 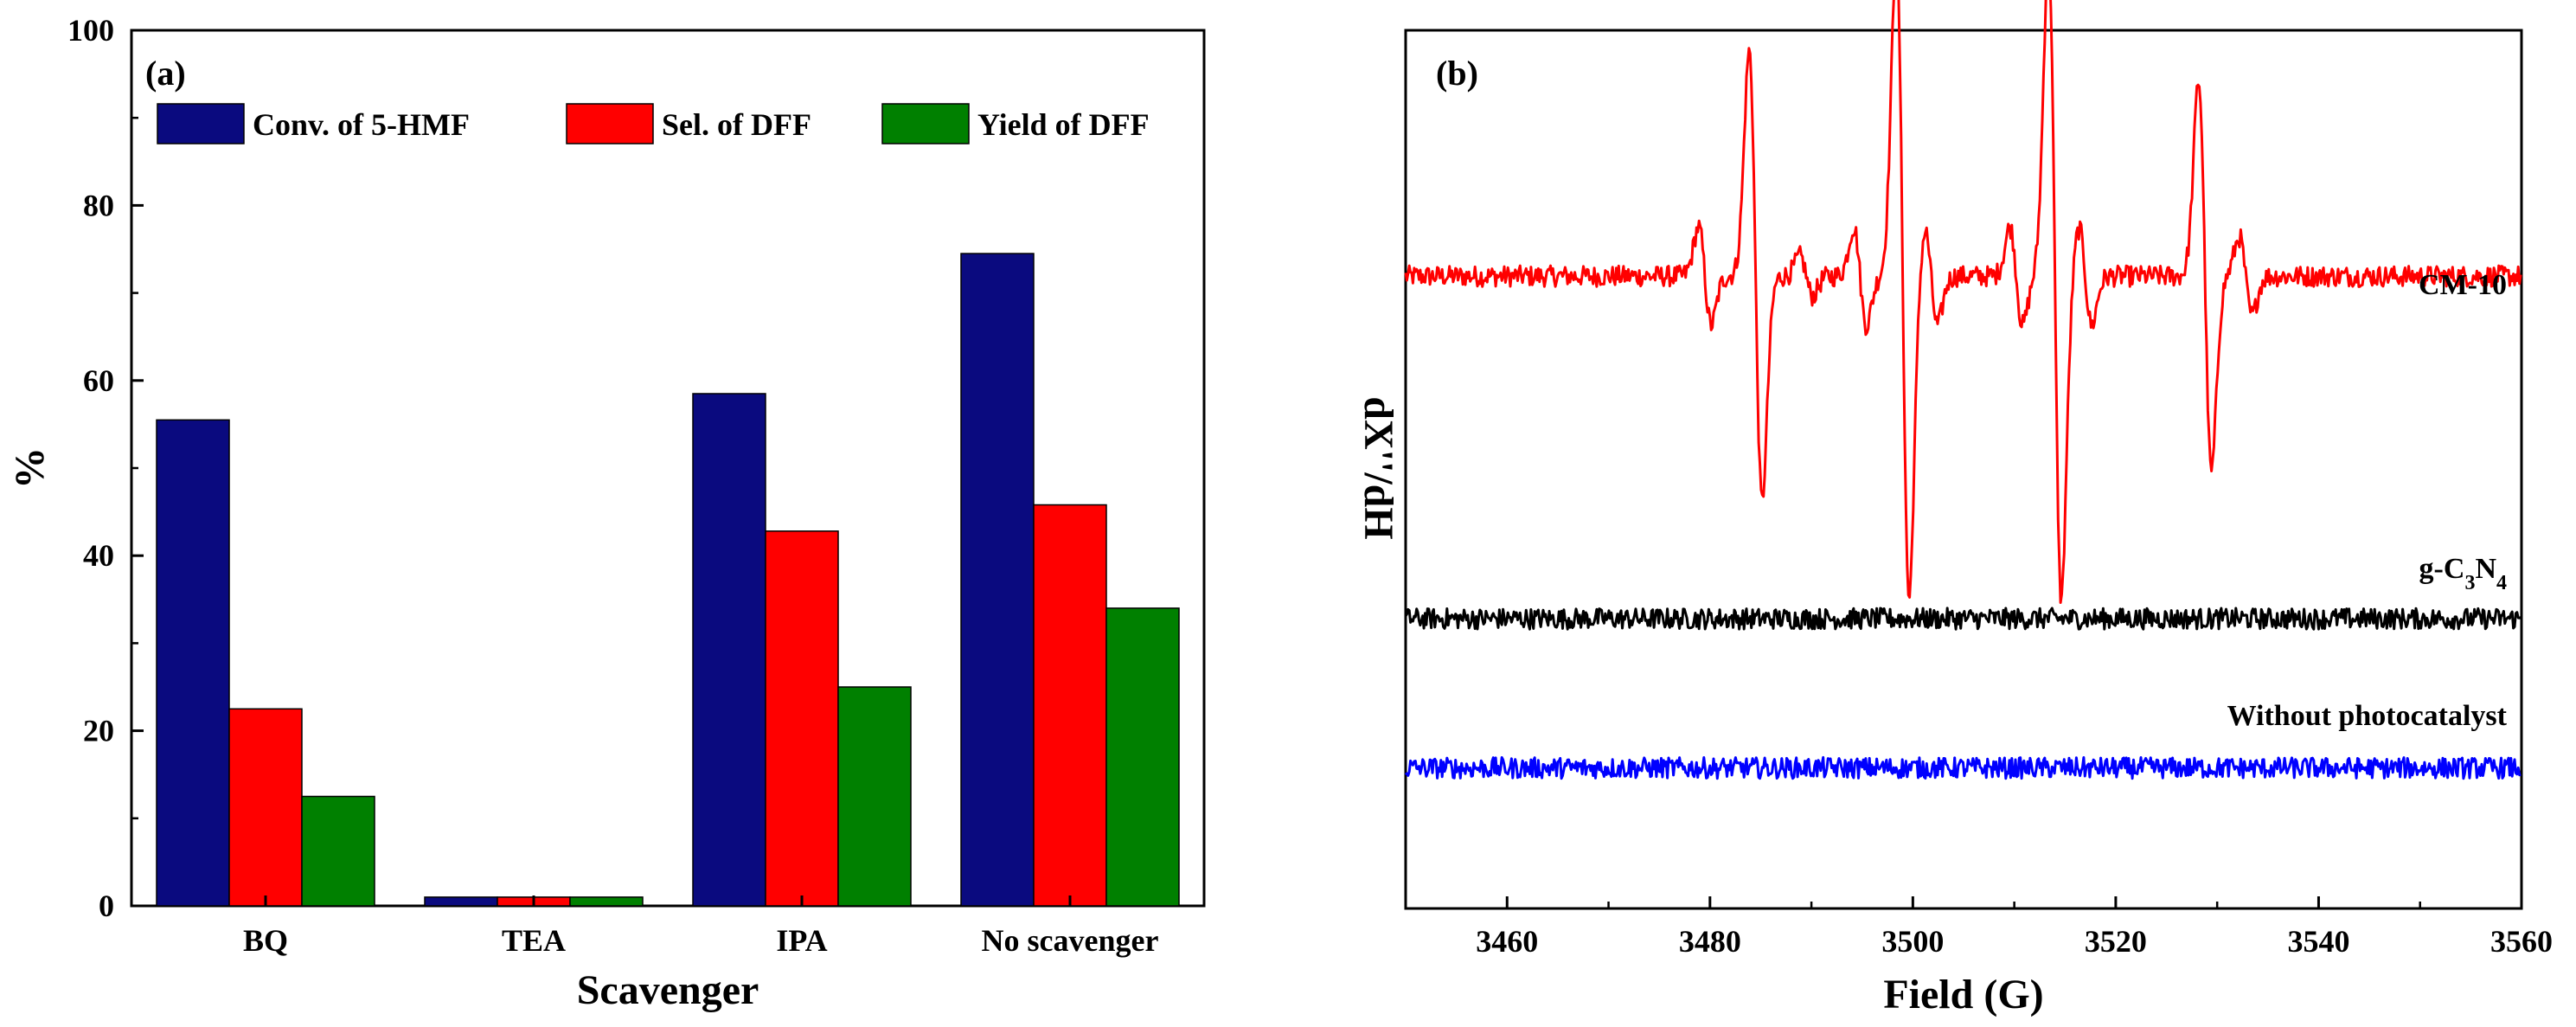 I want to click on panel-b-label: (b), so click(x=1457, y=74).